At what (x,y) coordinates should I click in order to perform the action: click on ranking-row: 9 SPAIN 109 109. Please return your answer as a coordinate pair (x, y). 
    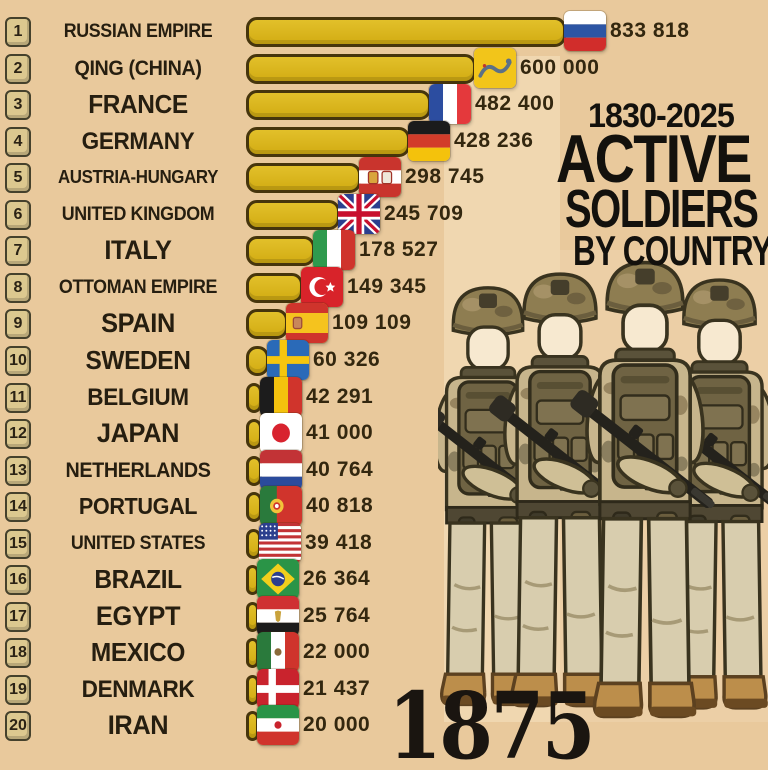
    Looking at the image, I should click on (384, 323).